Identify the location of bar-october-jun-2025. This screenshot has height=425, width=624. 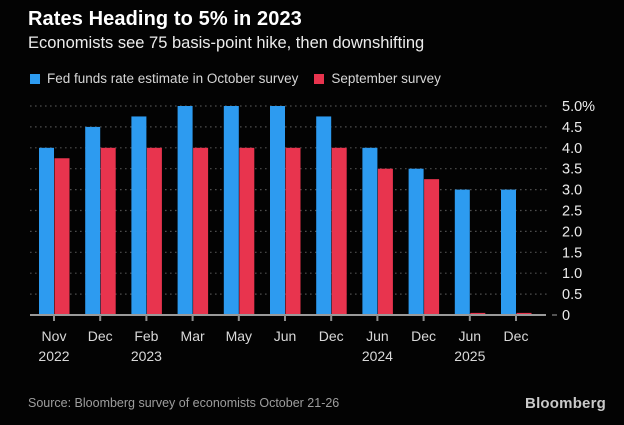
(462, 252).